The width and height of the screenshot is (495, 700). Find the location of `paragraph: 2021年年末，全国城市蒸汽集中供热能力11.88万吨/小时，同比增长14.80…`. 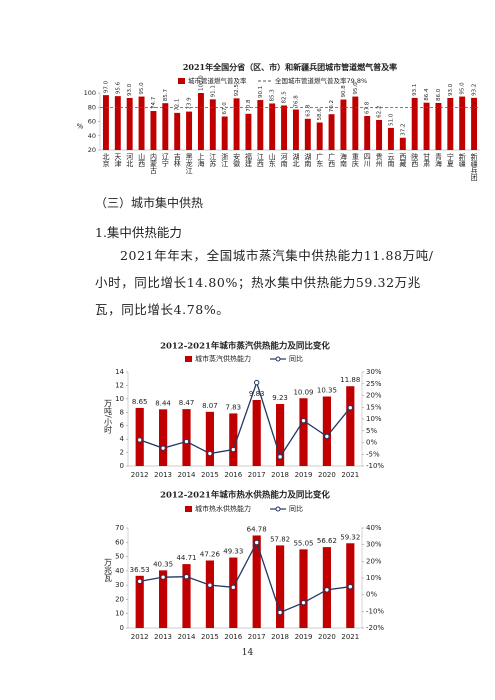

paragraph: 2021年年末，全国城市蒸汽集中供热能力11.88万吨/小时，同比增长14.80… is located at coordinates (264, 282).